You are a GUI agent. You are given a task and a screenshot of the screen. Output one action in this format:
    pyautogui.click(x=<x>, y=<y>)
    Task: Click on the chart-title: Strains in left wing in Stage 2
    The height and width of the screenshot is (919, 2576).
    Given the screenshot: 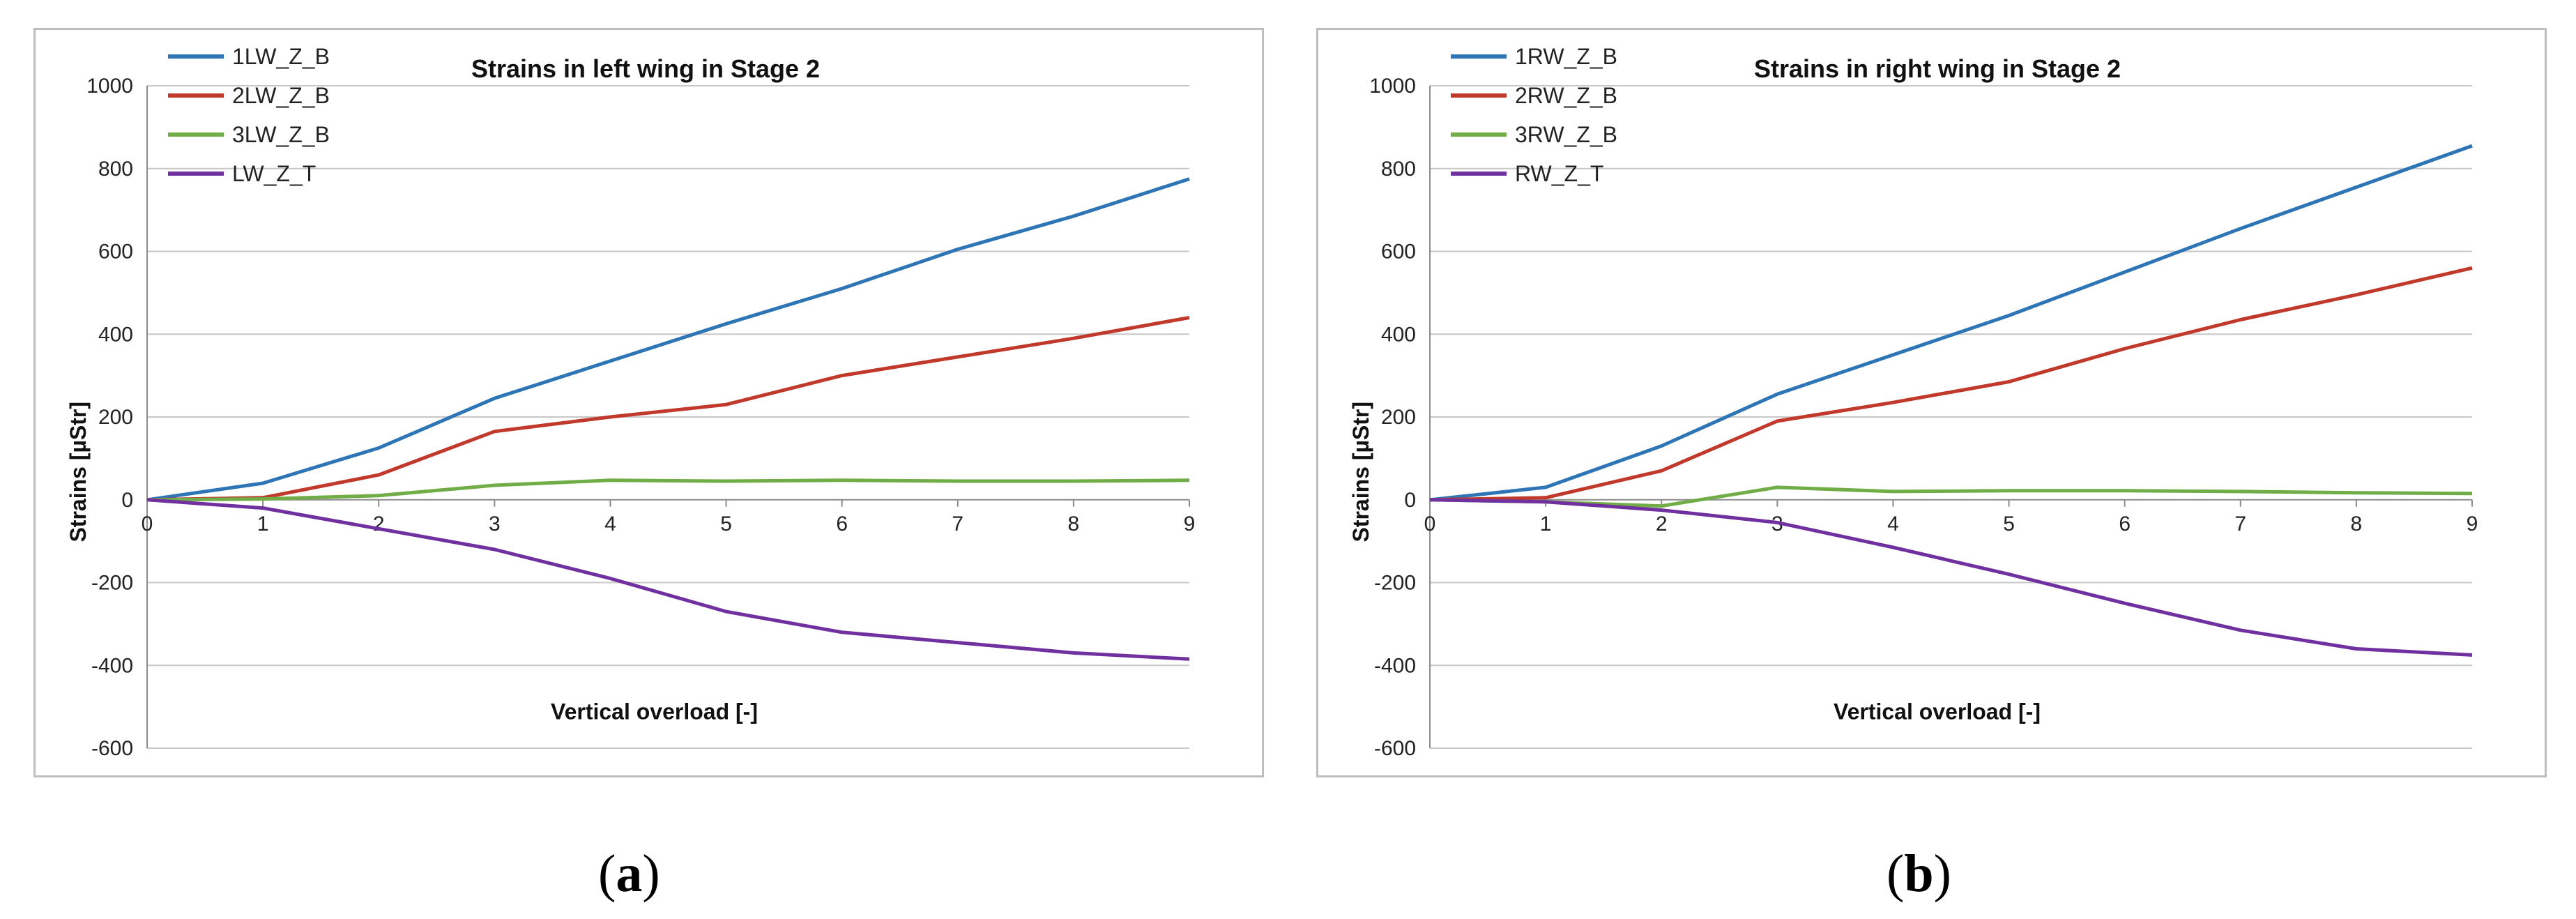 What is the action you would take?
    pyautogui.click(x=646, y=68)
    